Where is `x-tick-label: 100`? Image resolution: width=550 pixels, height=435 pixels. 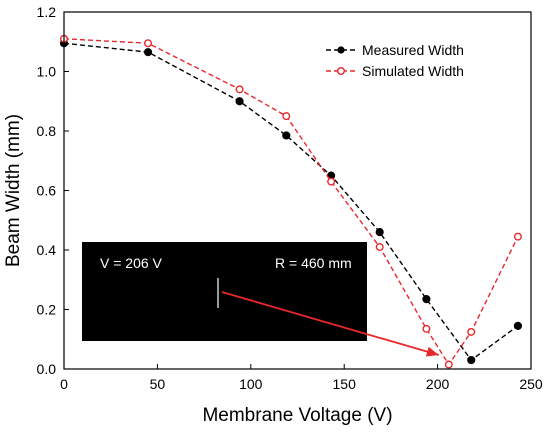 x-tick-label: 100 is located at coordinates (251, 384).